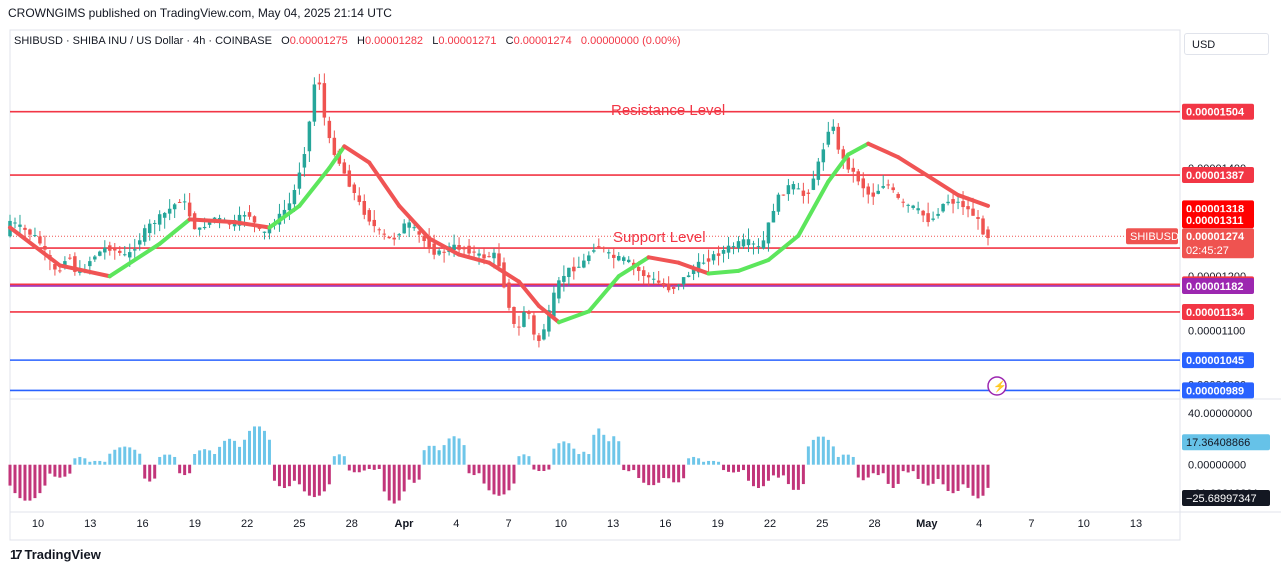 The image size is (1281, 573). Describe the element at coordinates (561, 524) in the screenshot. I see `time-tick-label: 10` at that location.